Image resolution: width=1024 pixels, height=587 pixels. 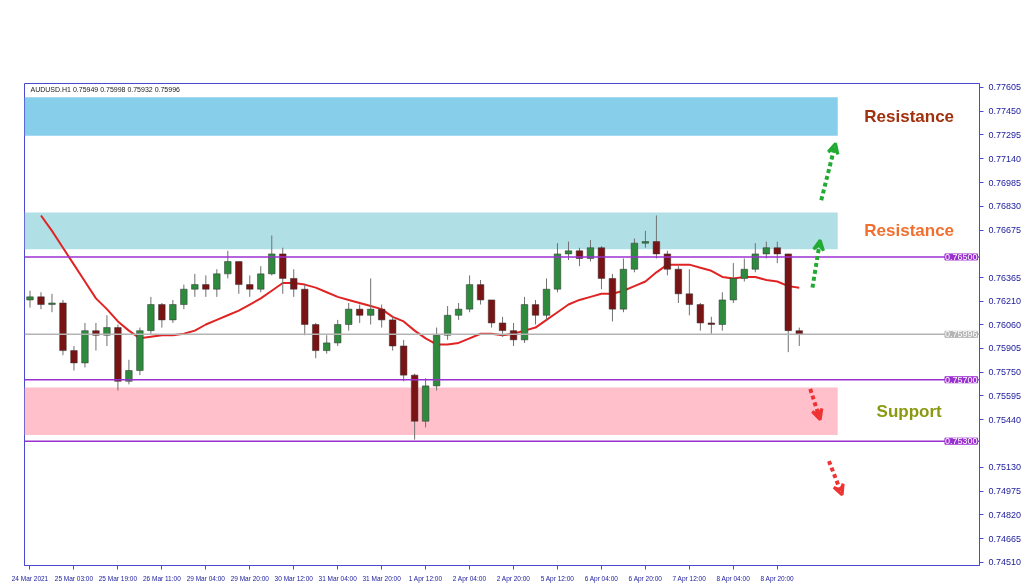 I want to click on y-tick-label: 0.76210, so click(x=1005, y=301).